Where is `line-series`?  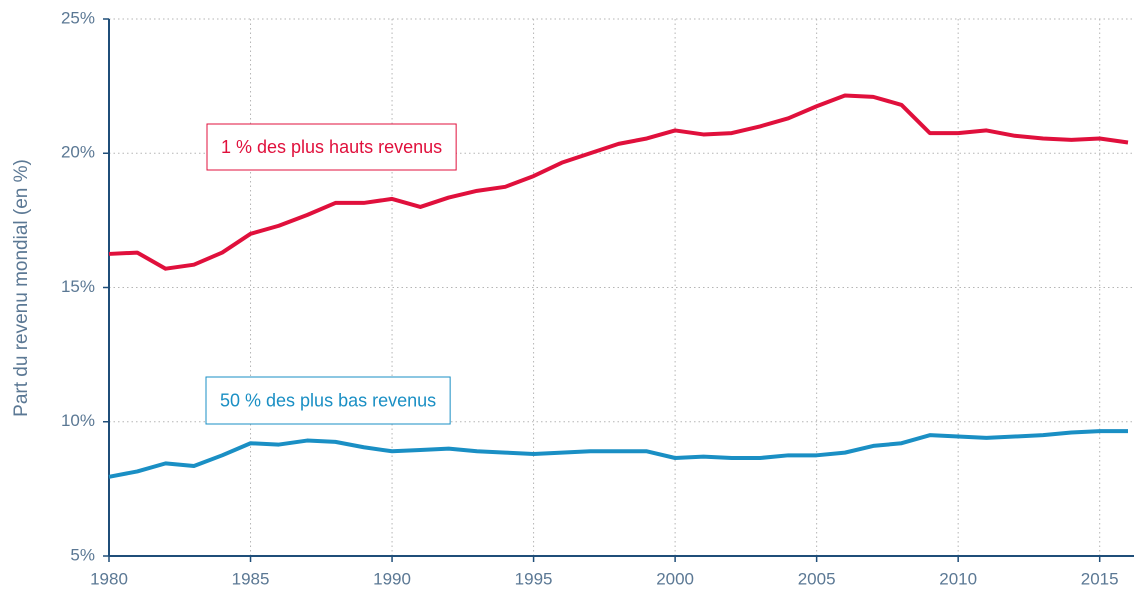 line-series is located at coordinates (618, 454).